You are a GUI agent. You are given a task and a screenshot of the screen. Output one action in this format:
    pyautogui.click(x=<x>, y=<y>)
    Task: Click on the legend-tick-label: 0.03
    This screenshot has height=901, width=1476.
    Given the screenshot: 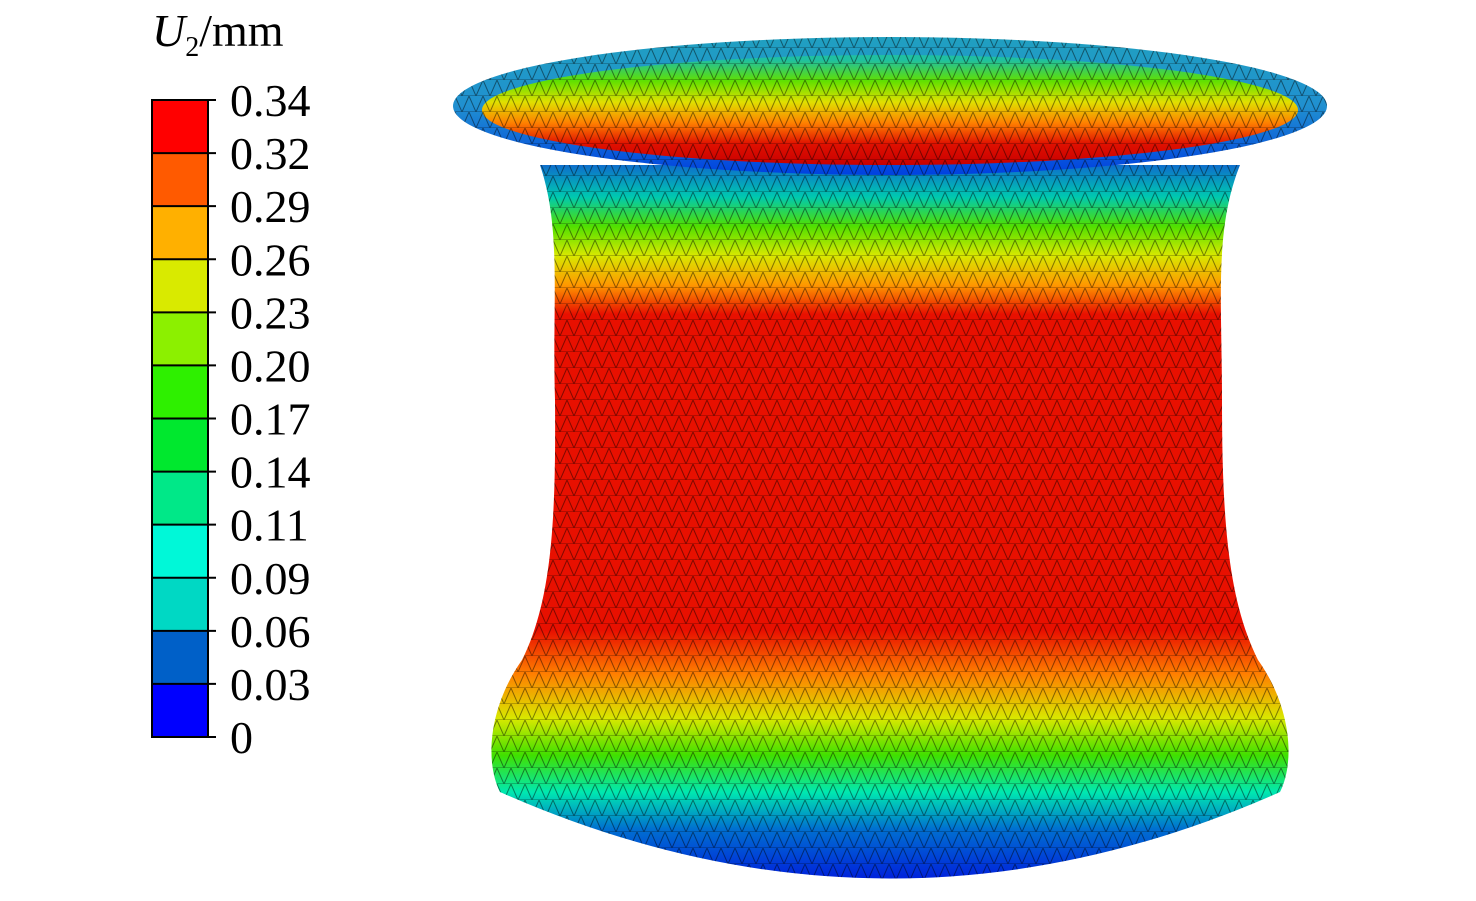 What is the action you would take?
    pyautogui.click(x=270, y=684)
    